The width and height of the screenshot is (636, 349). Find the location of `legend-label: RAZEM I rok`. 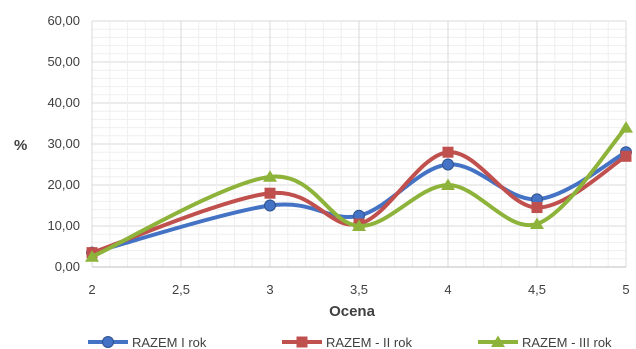

legend-label: RAZEM I rok is located at coordinates (169, 342).